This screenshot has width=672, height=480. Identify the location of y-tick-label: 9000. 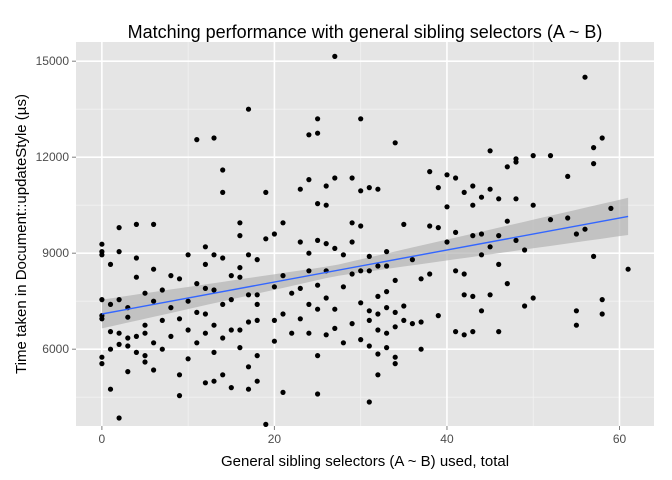
(55, 253).